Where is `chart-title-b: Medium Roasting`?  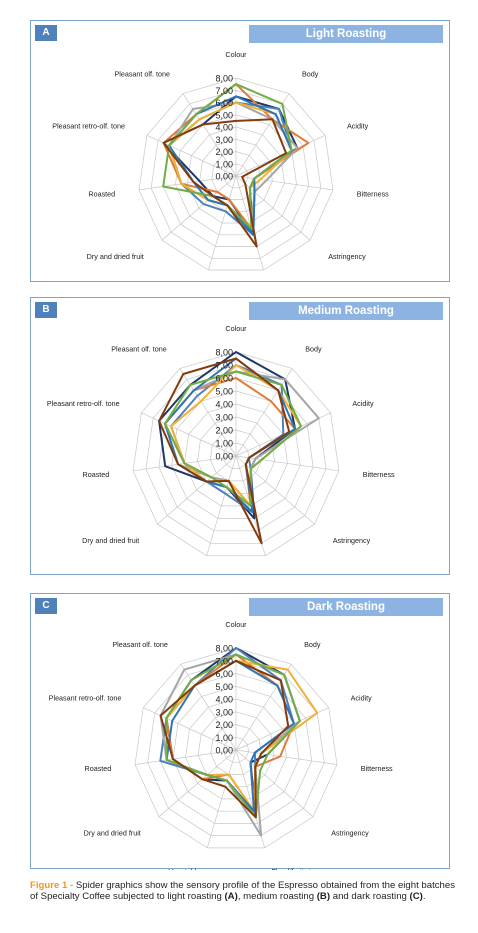 chart-title-b: Medium Roasting is located at coordinates (346, 311).